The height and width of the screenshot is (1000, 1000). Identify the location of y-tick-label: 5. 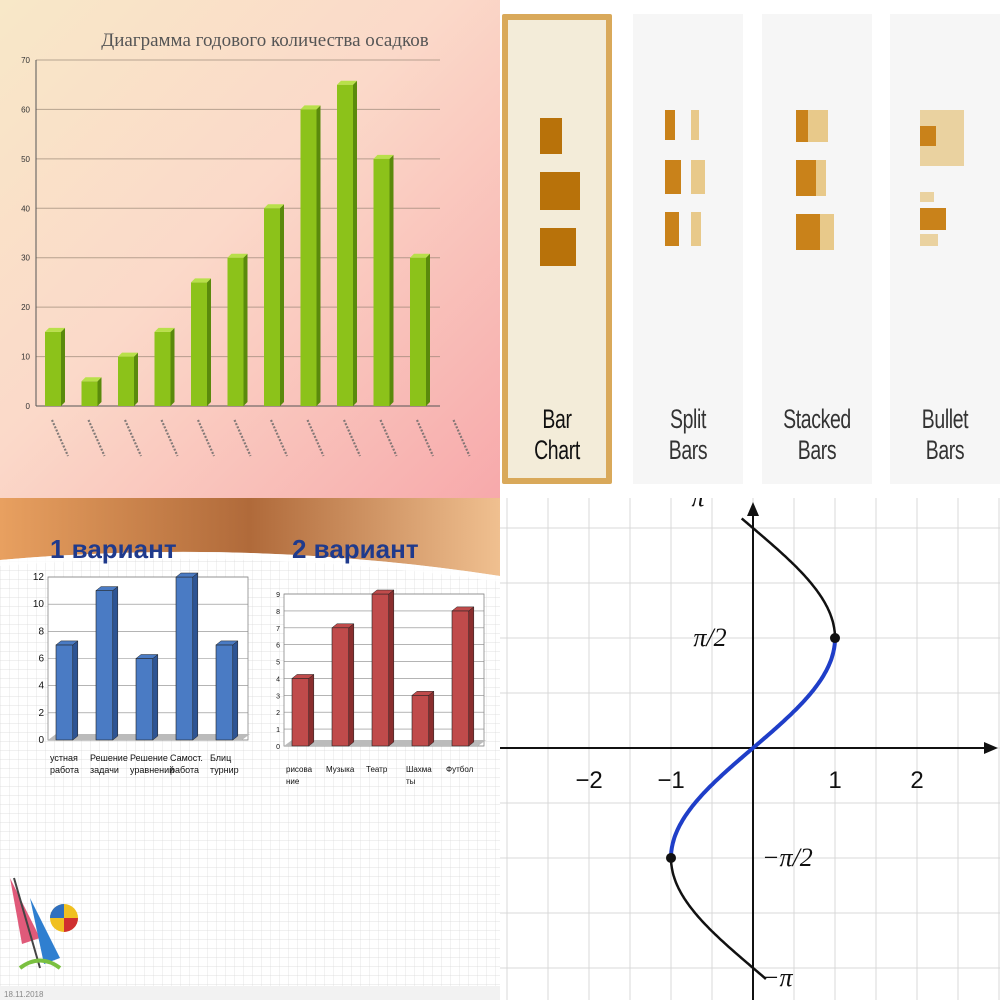
(278, 663).